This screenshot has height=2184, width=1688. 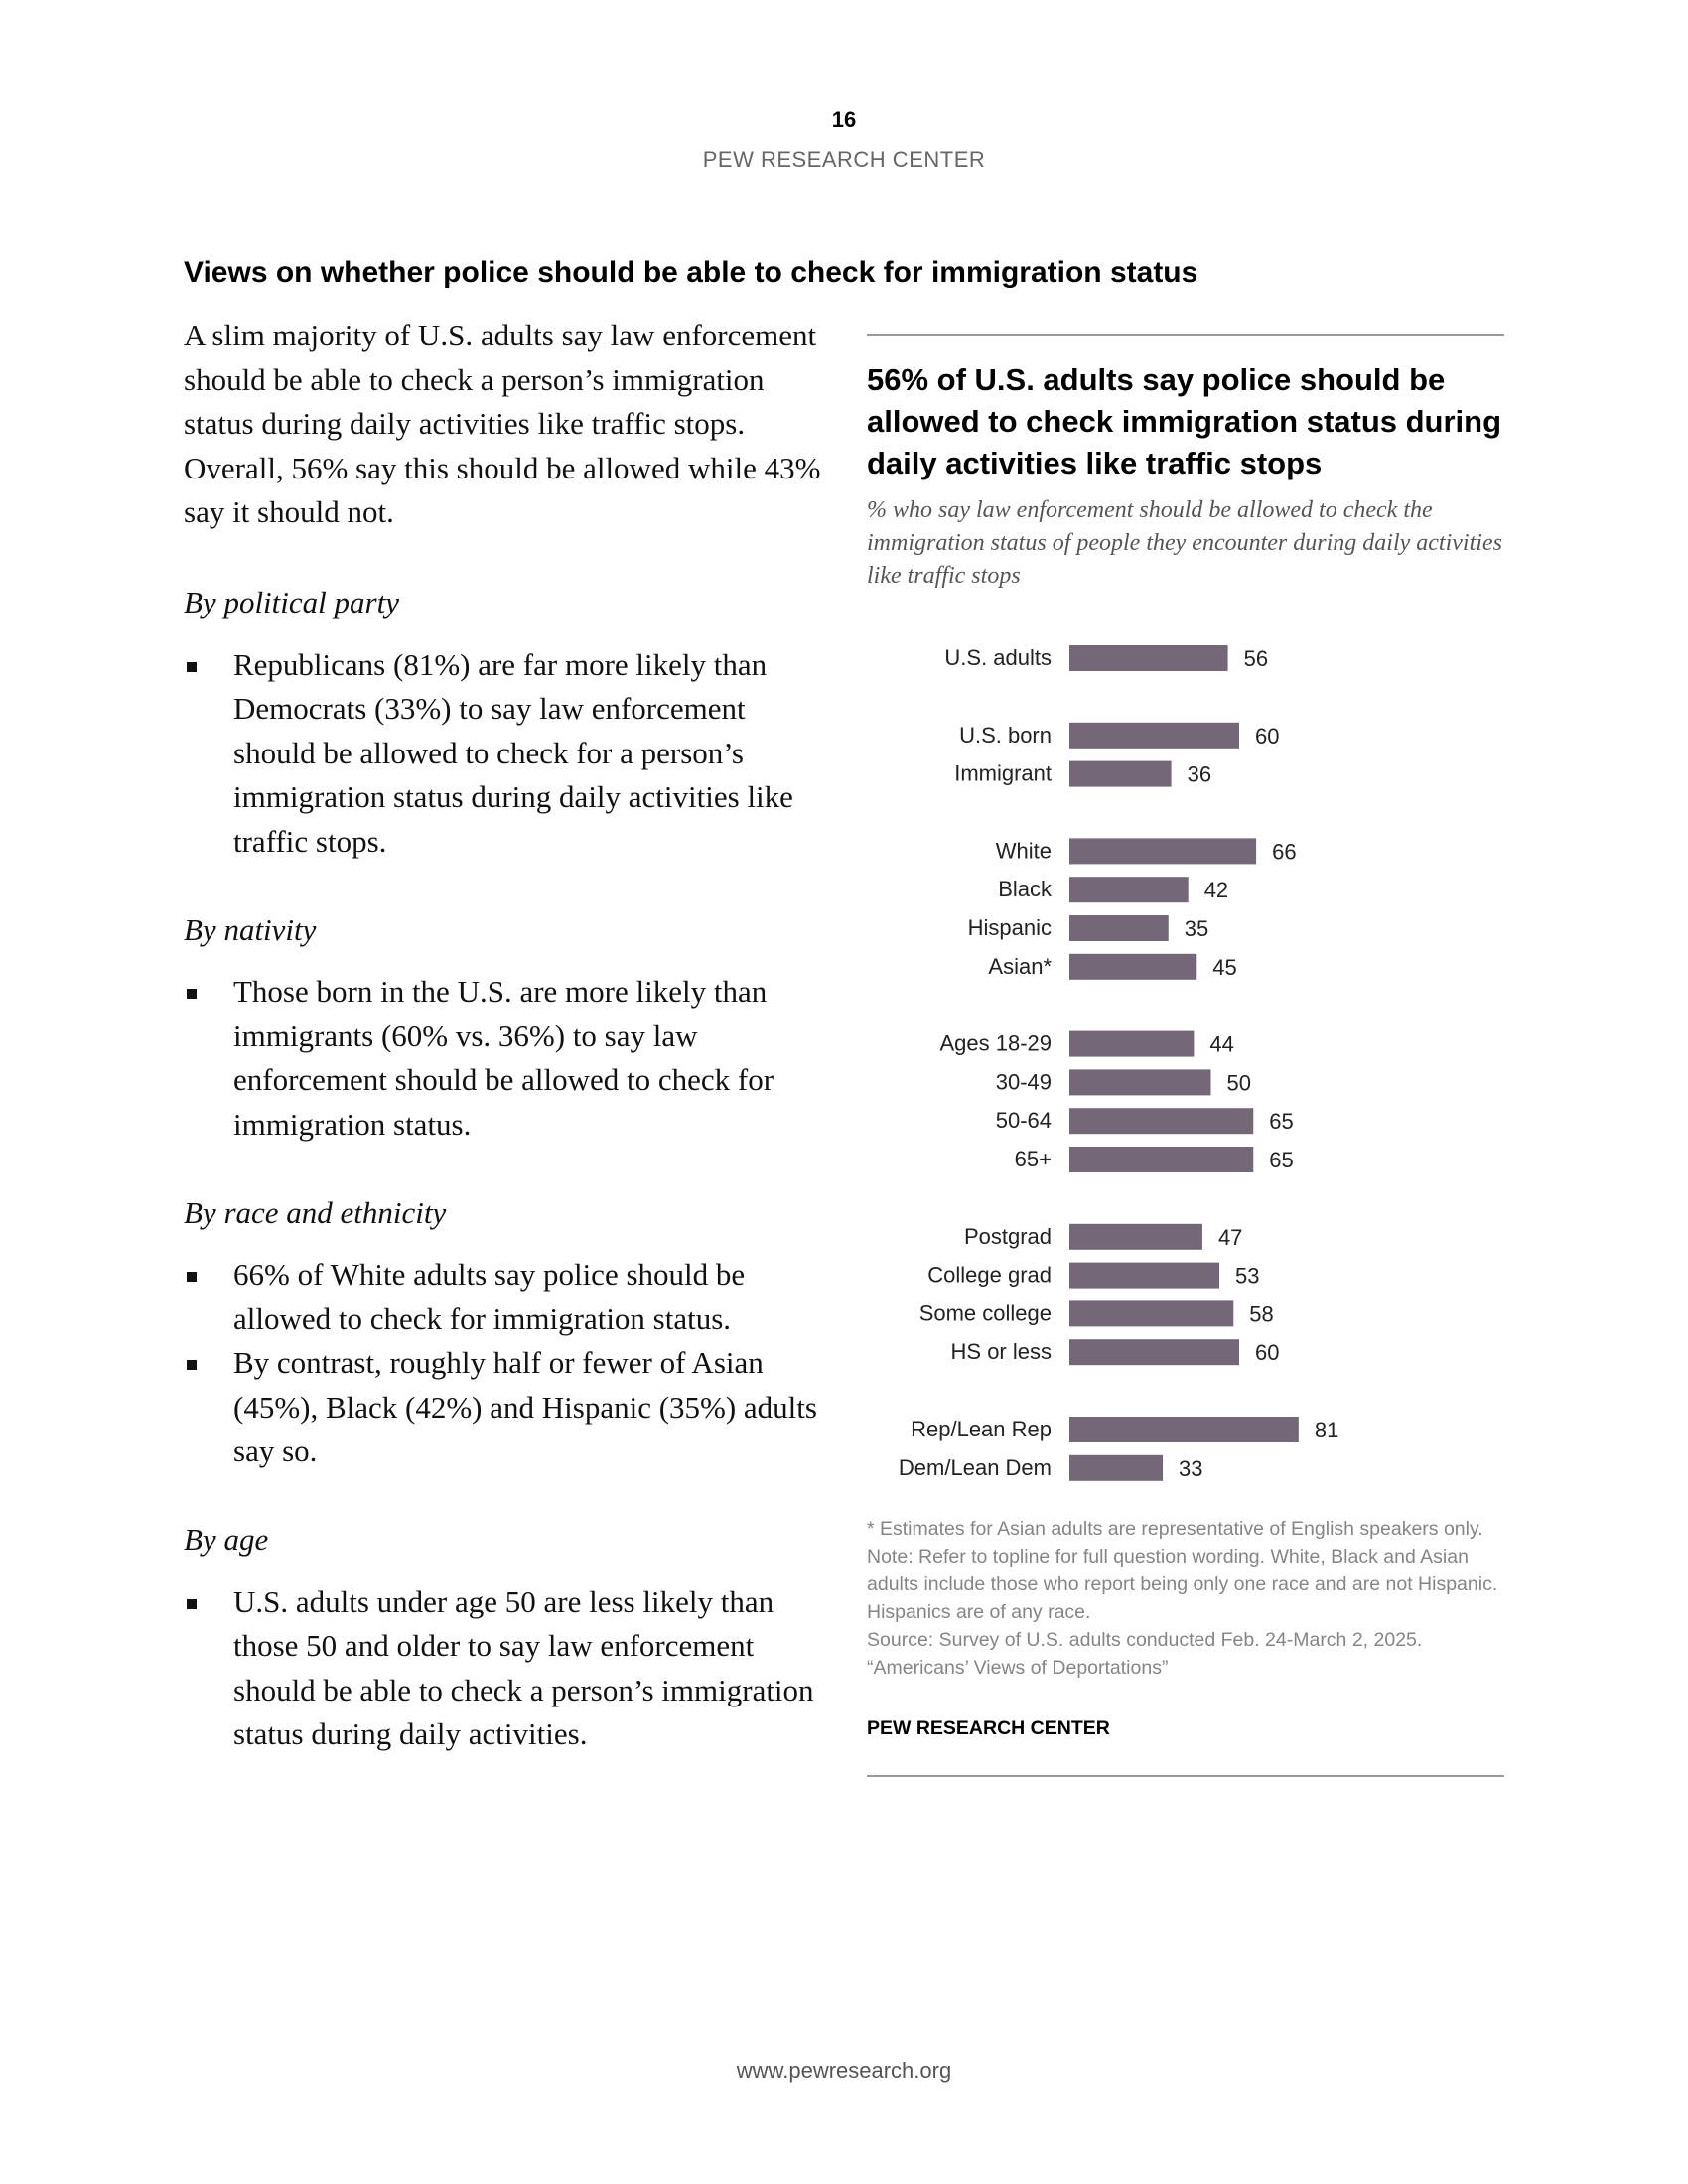 I want to click on page-number: 16, so click(x=844, y=119).